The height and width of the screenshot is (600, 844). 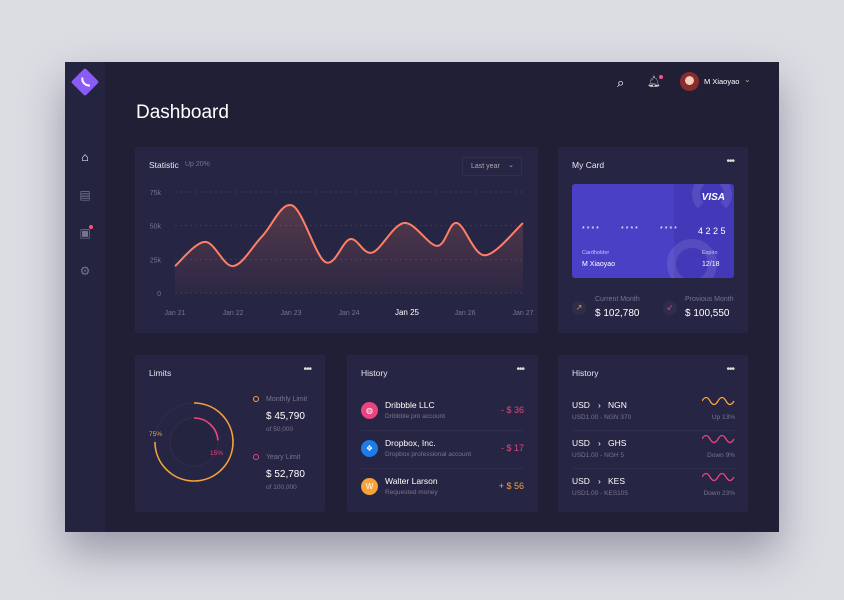 What do you see at coordinates (256, 457) in the screenshot?
I see `yearly-dot` at bounding box center [256, 457].